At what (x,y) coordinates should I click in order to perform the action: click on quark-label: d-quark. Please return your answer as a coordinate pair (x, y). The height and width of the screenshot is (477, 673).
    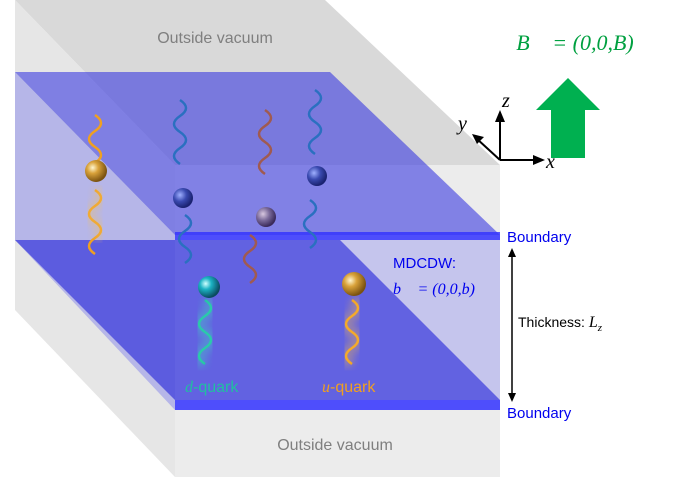
    Looking at the image, I should click on (212, 387).